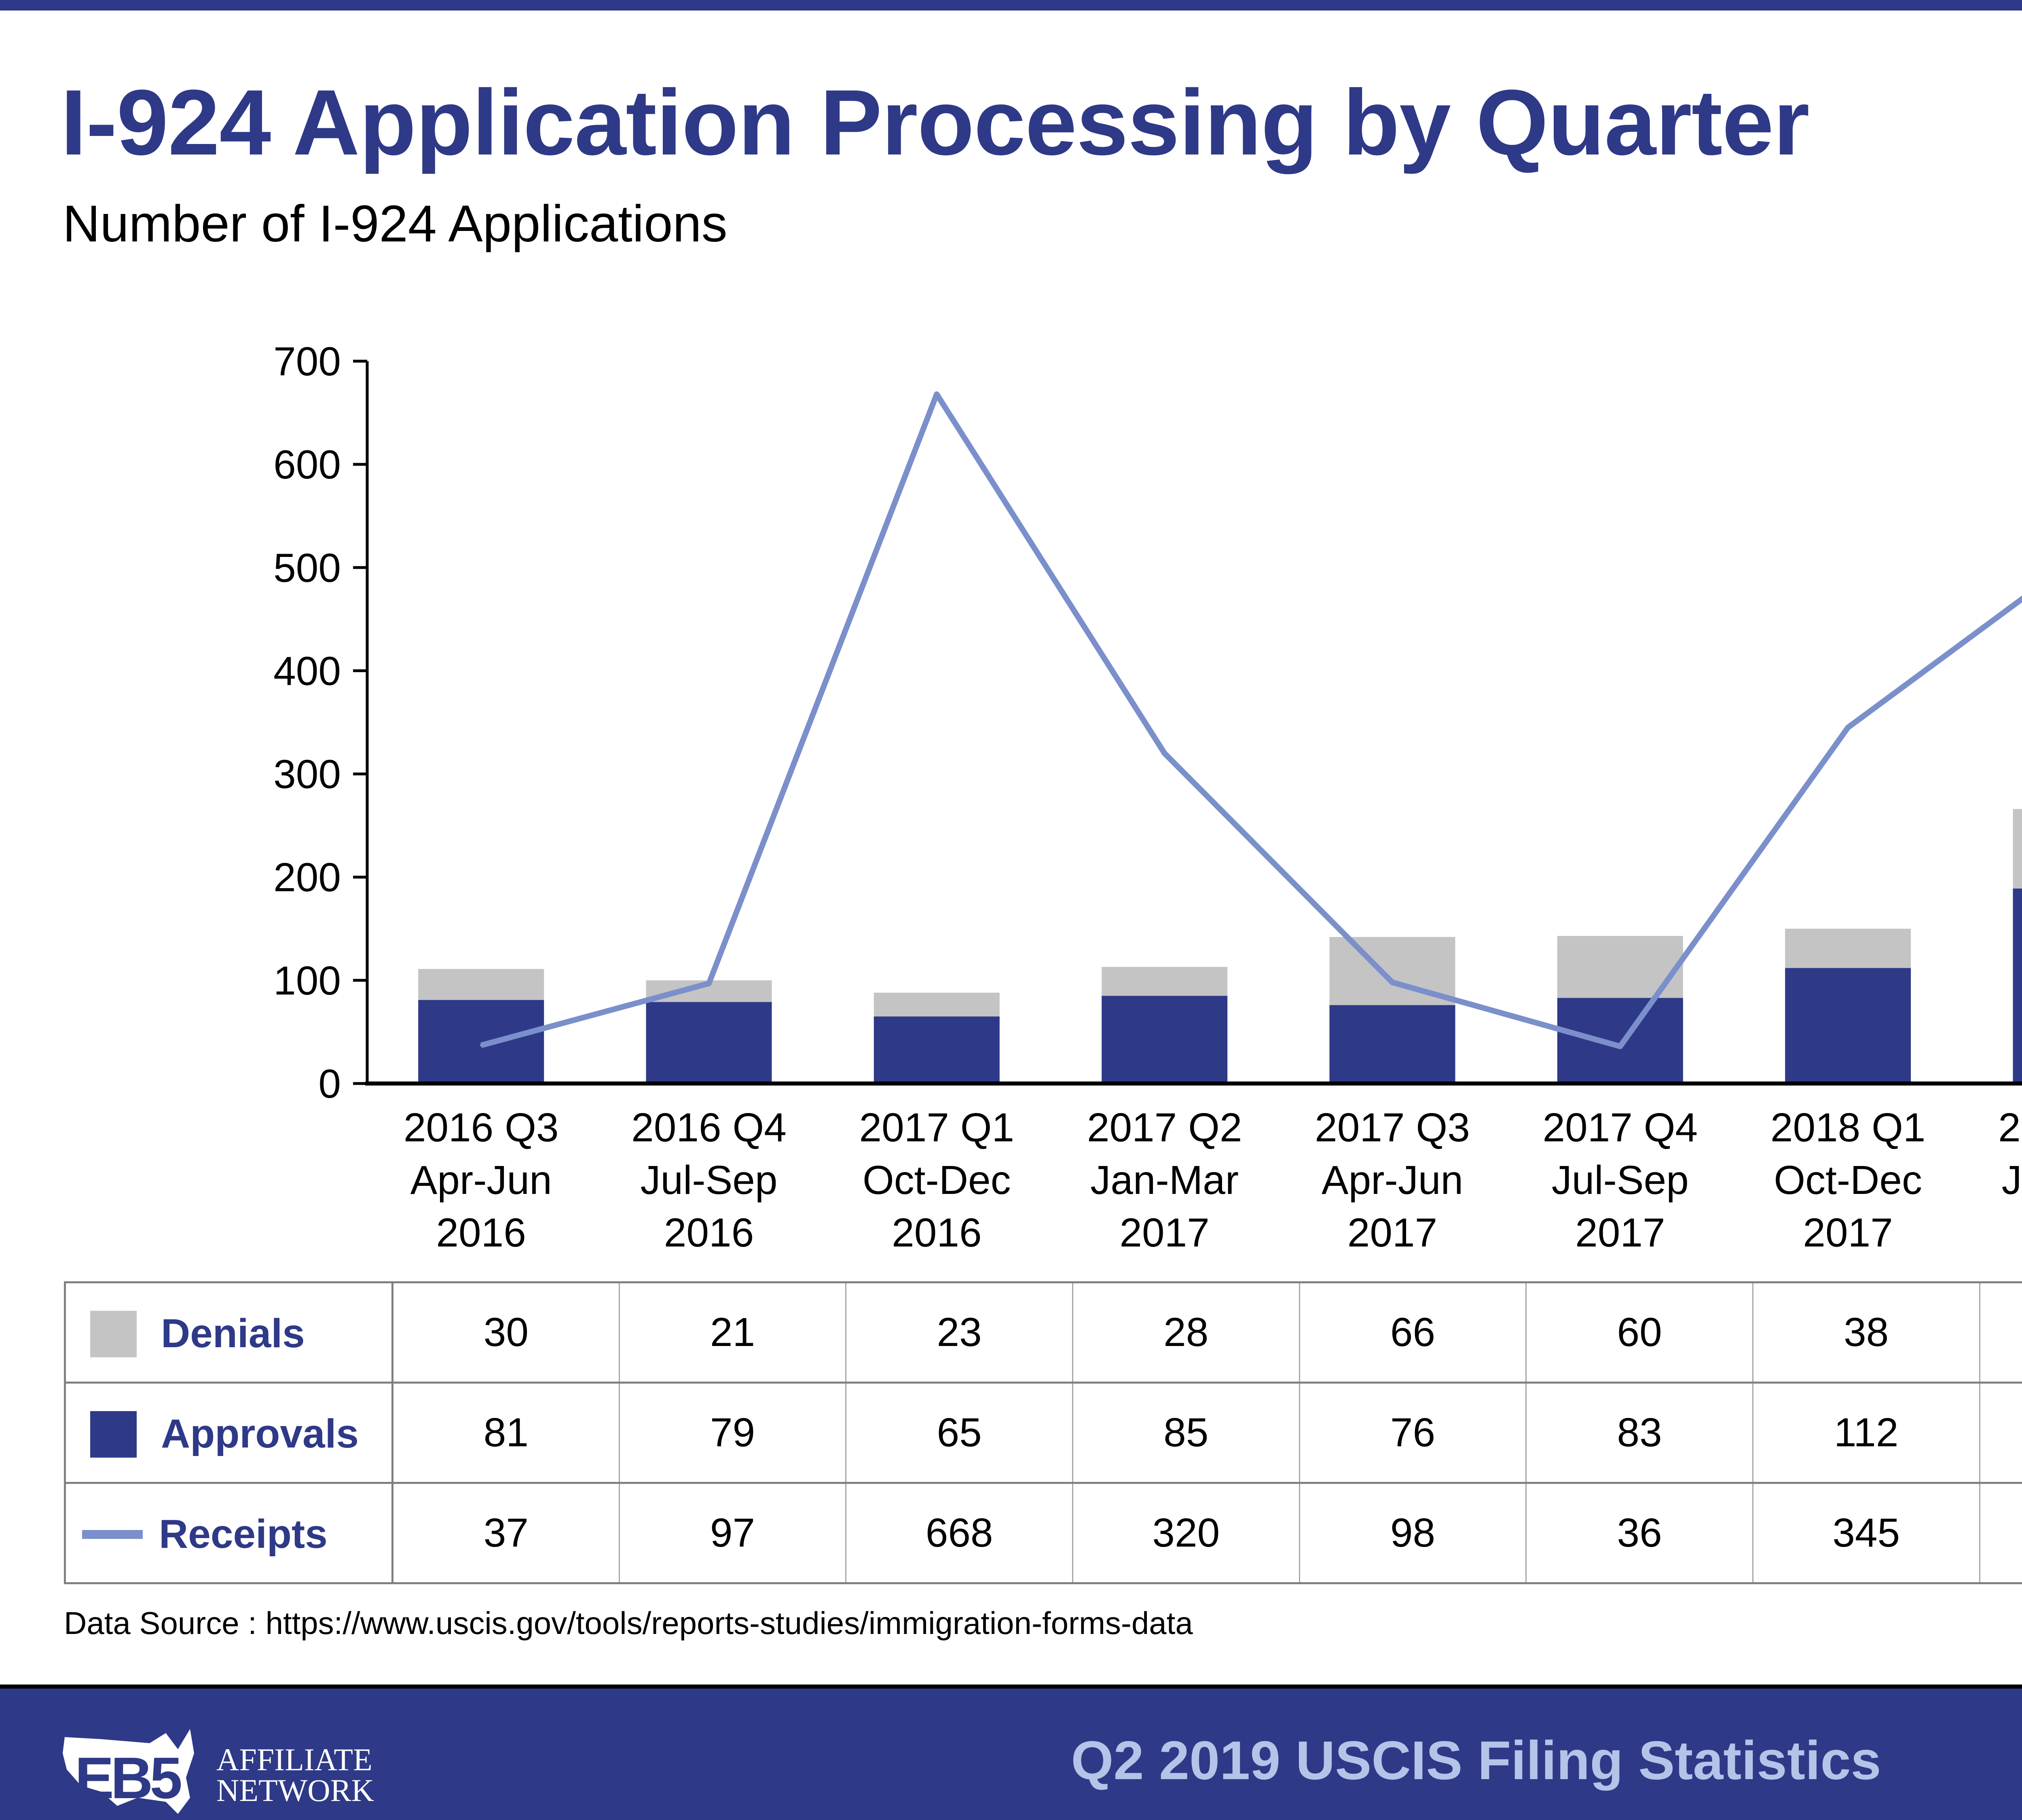 Image resolution: width=2022 pixels, height=1820 pixels. Describe the element at coordinates (1639, 1332) in the screenshot. I see `table-cell: 60` at that location.